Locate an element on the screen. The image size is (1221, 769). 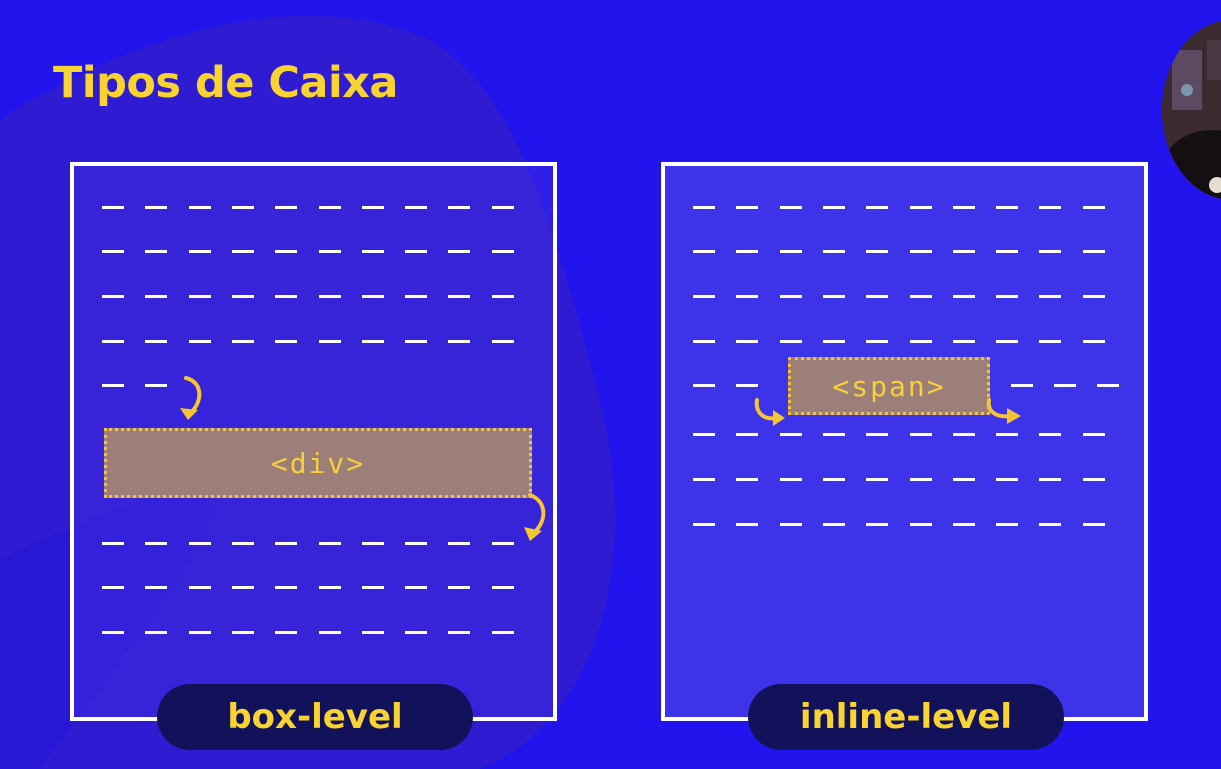
page-title: Tipos de Caixa is located at coordinates (225, 83).